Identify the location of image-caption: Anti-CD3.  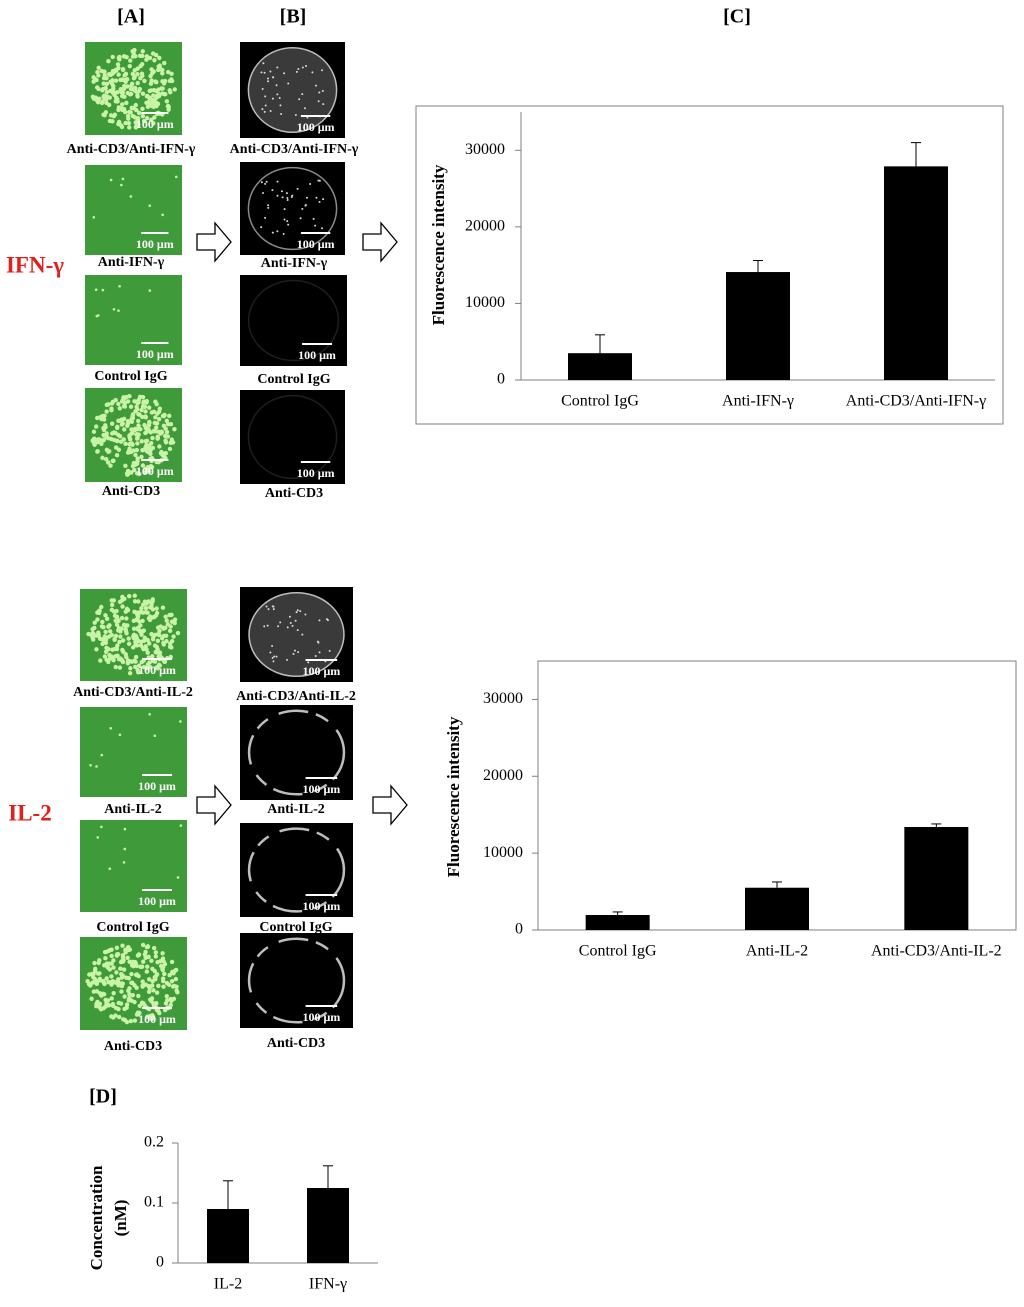
(294, 493).